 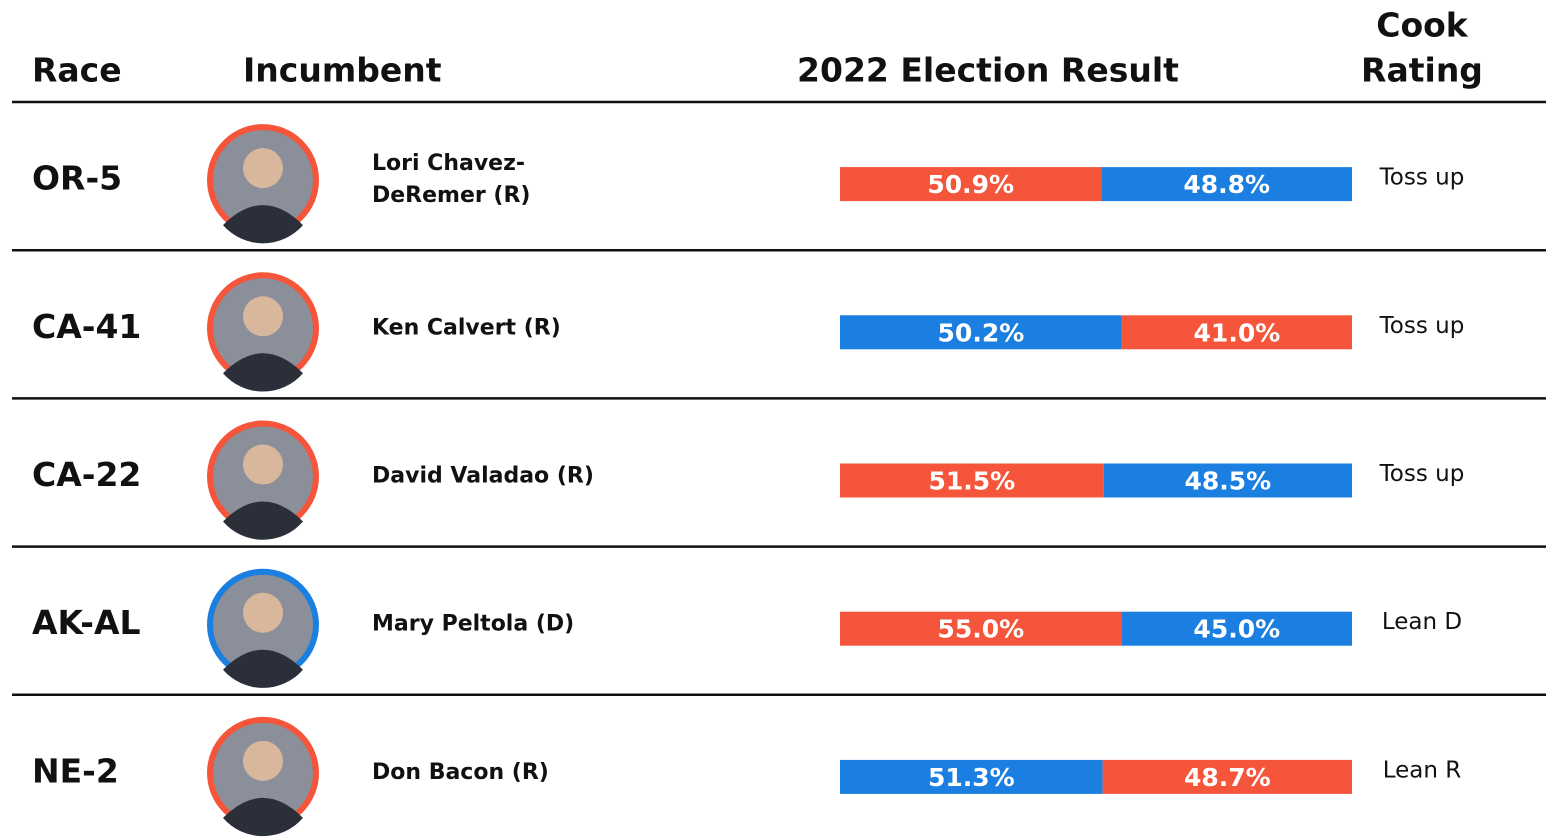 I want to click on result-label: 55.0%, so click(x=980, y=629).